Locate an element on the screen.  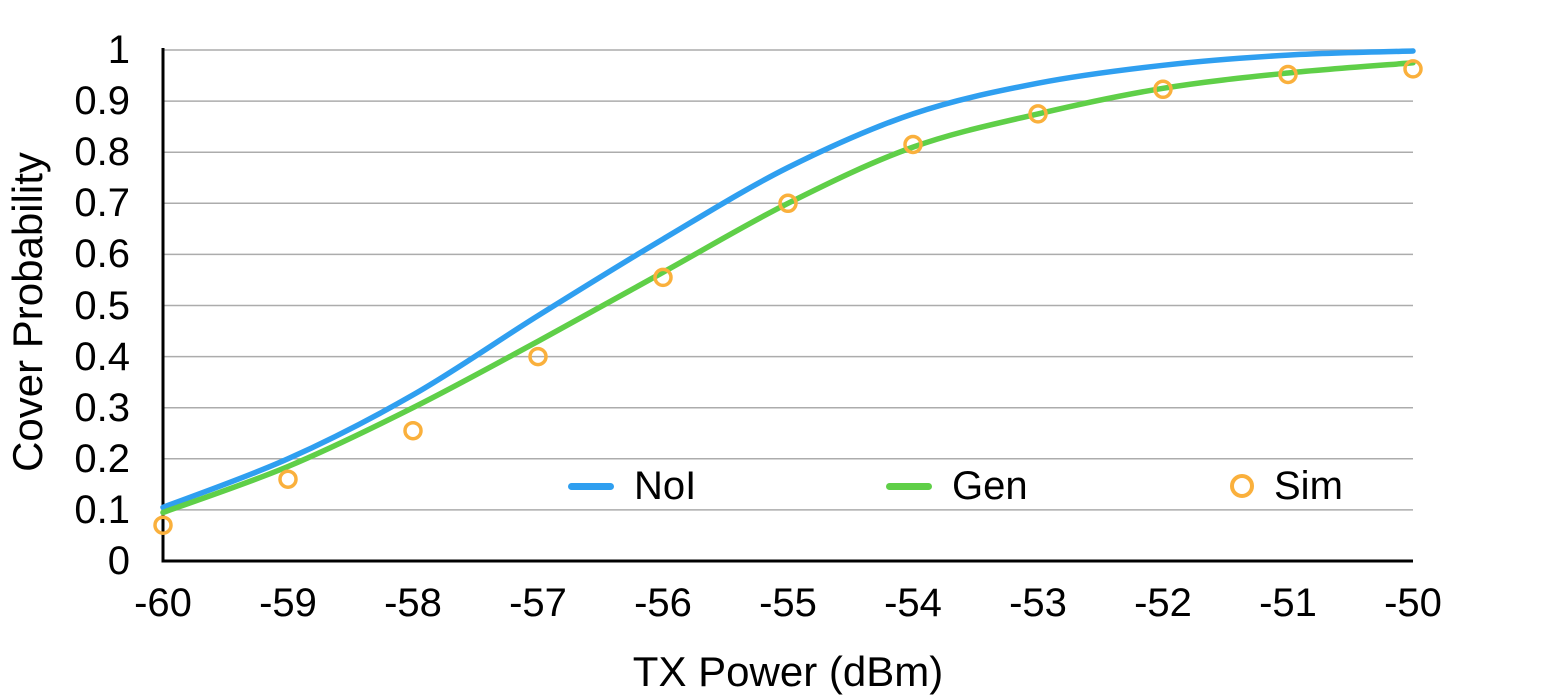
legend-item-sim: Sim is located at coordinates (1286, 486).